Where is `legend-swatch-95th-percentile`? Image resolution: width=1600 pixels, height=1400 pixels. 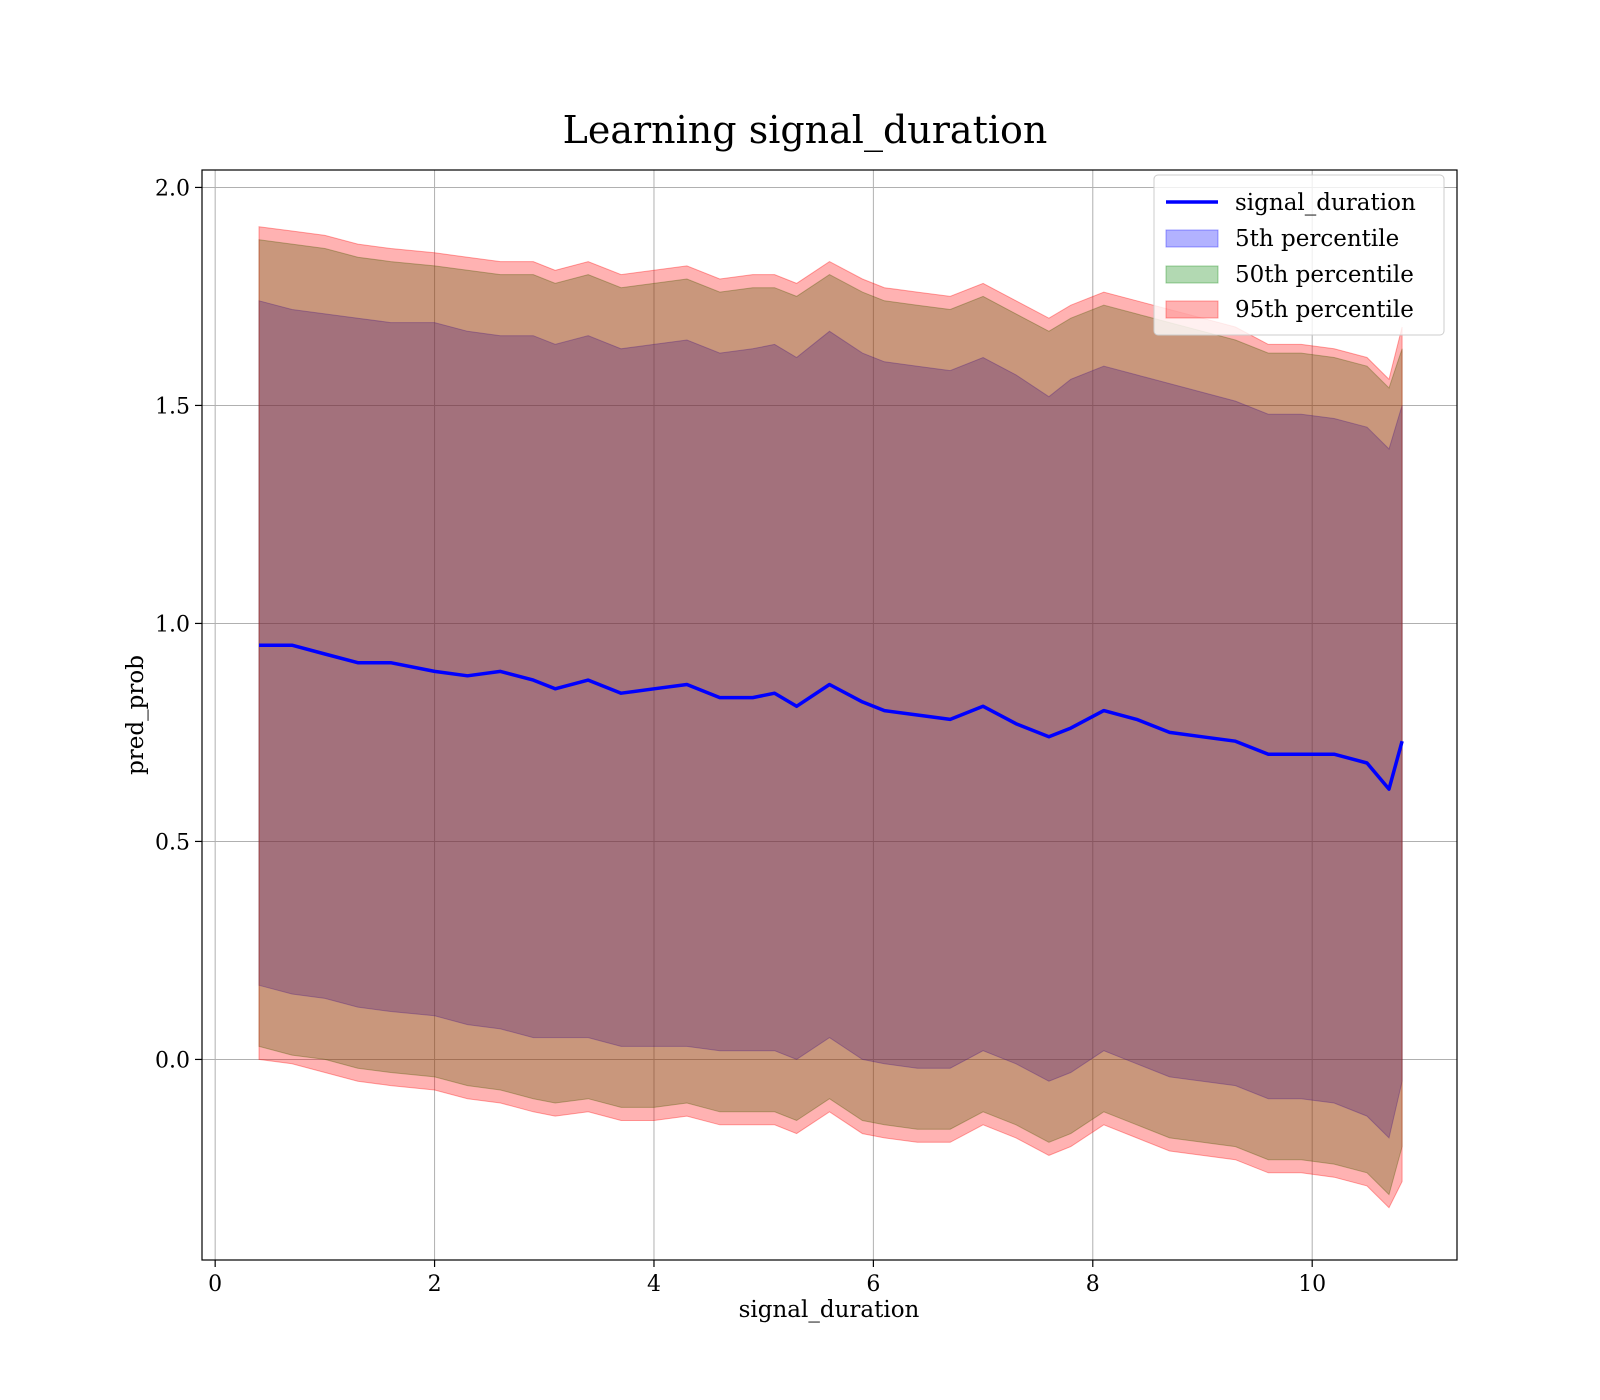
legend-swatch-95th-percentile is located at coordinates (1192, 309).